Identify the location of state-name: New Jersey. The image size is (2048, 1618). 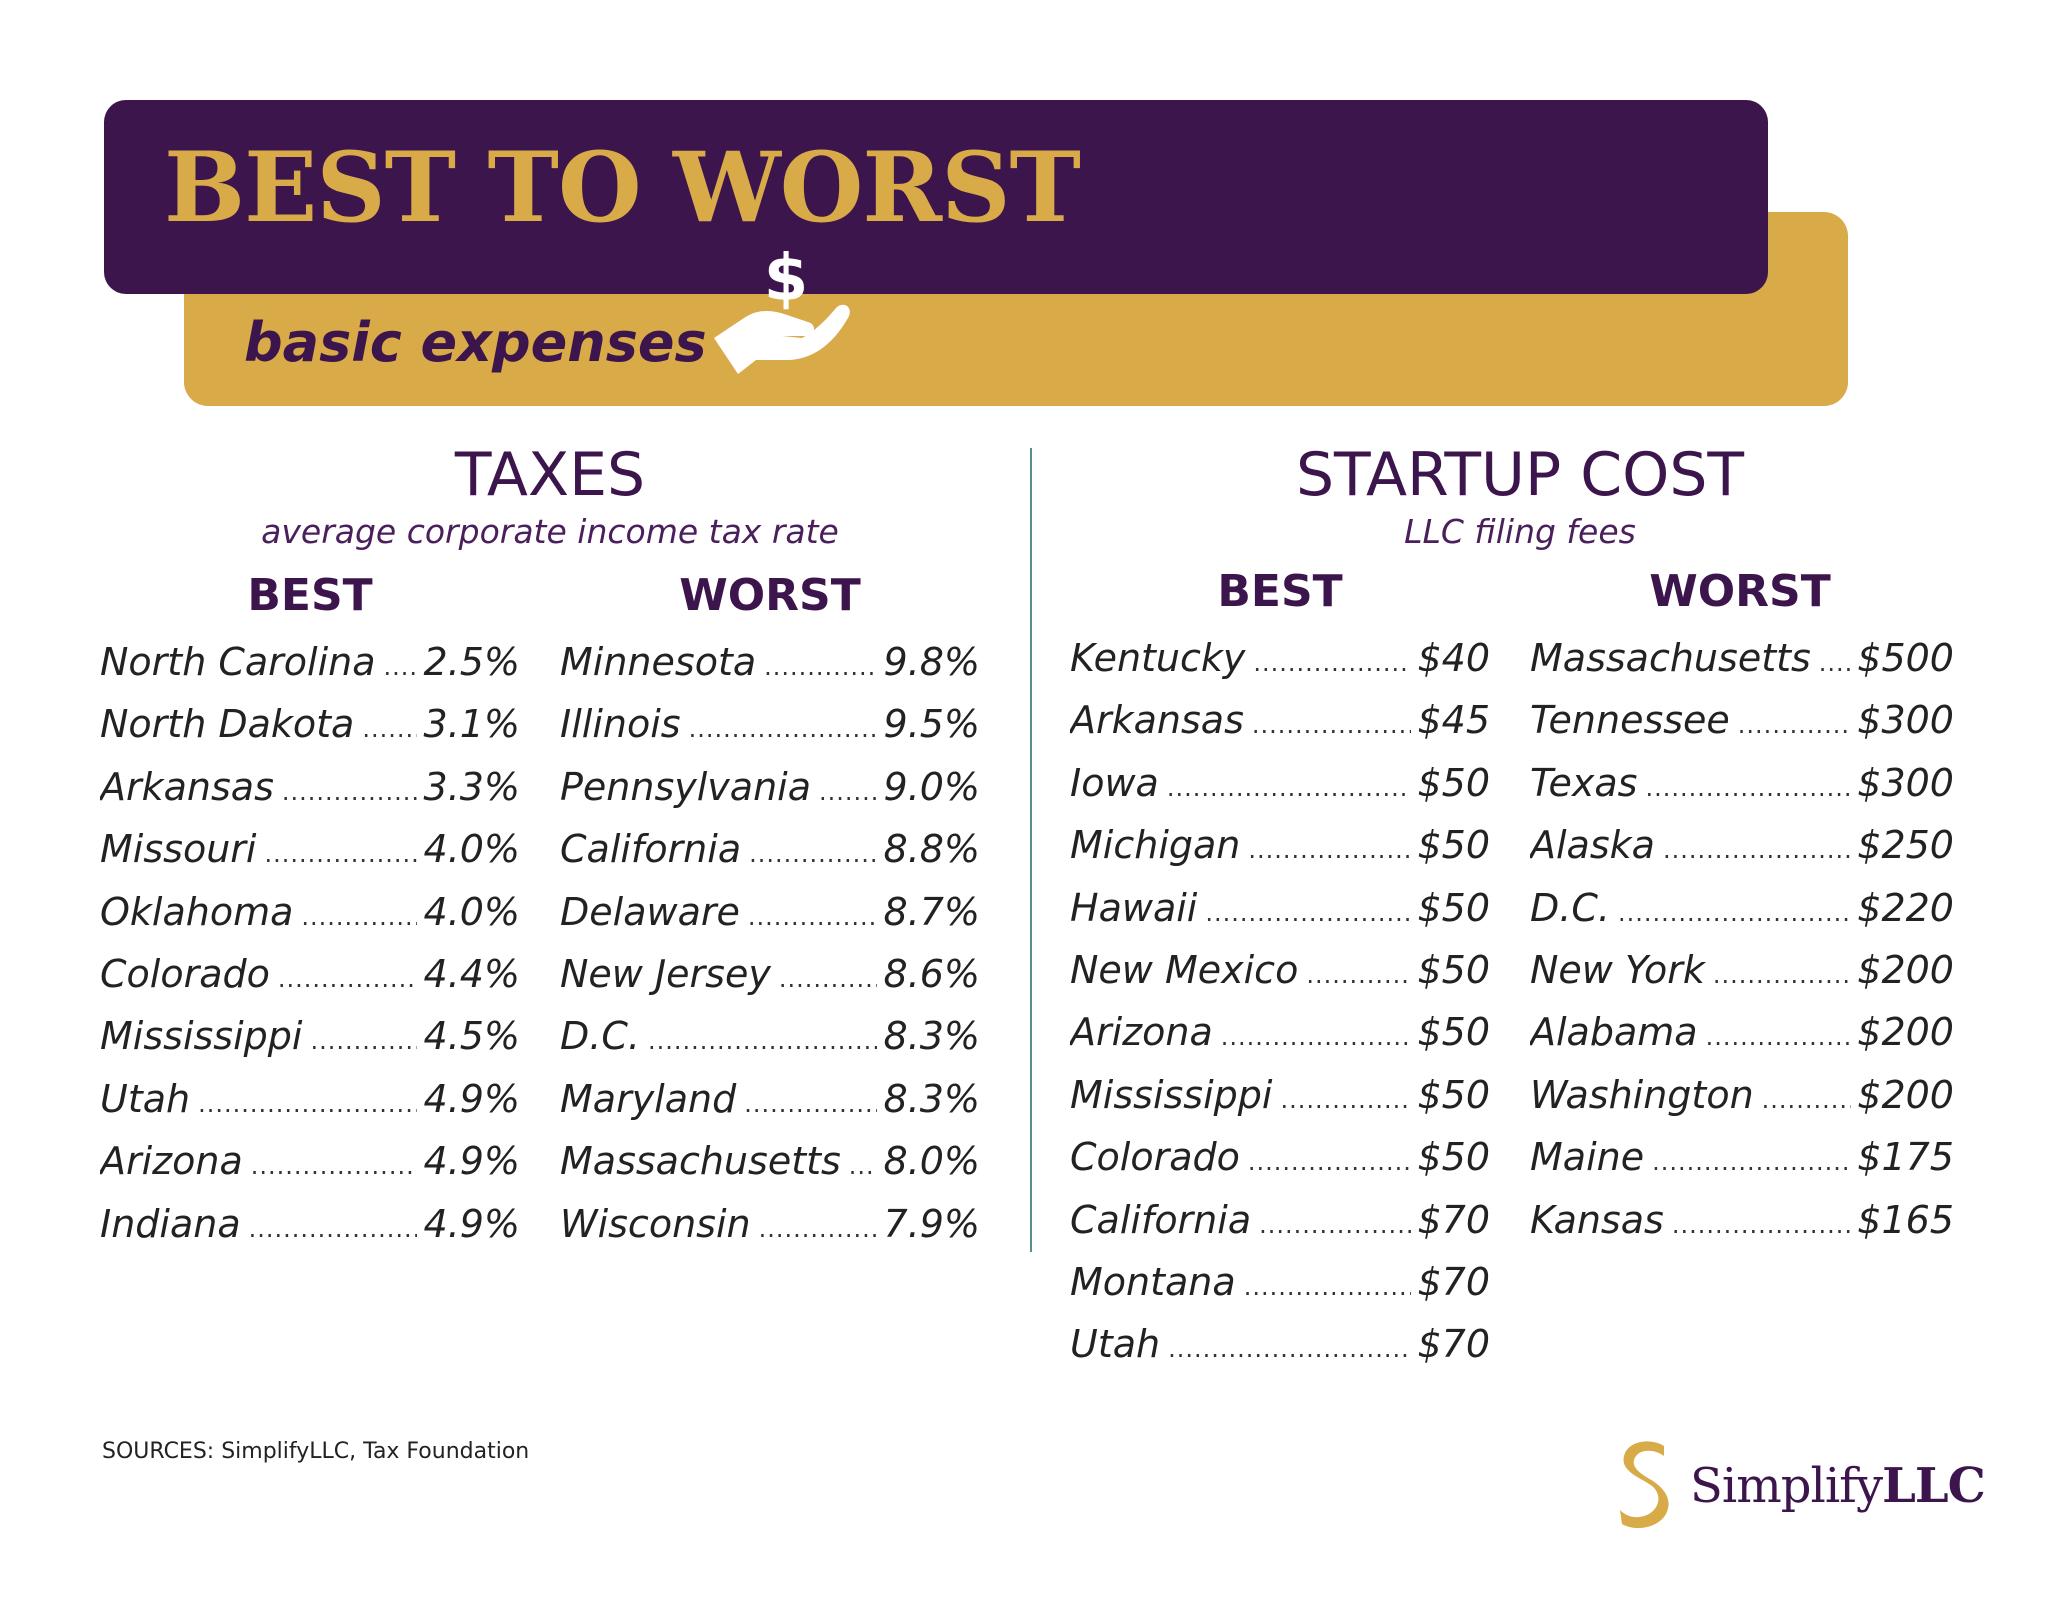
(665, 973).